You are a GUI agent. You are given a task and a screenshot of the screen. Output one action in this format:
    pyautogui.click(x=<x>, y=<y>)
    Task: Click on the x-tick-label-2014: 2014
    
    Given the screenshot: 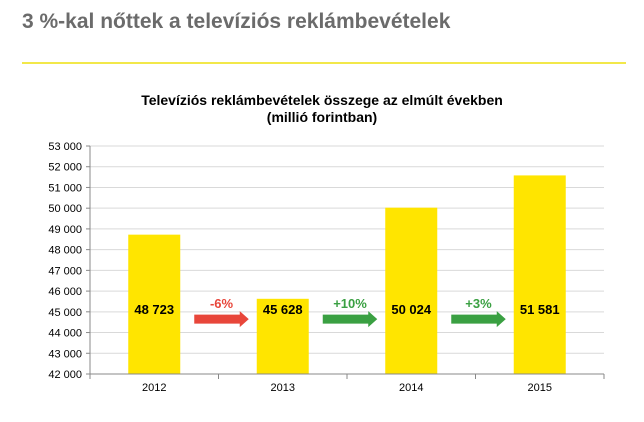 What is the action you would take?
    pyautogui.click(x=411, y=388)
    